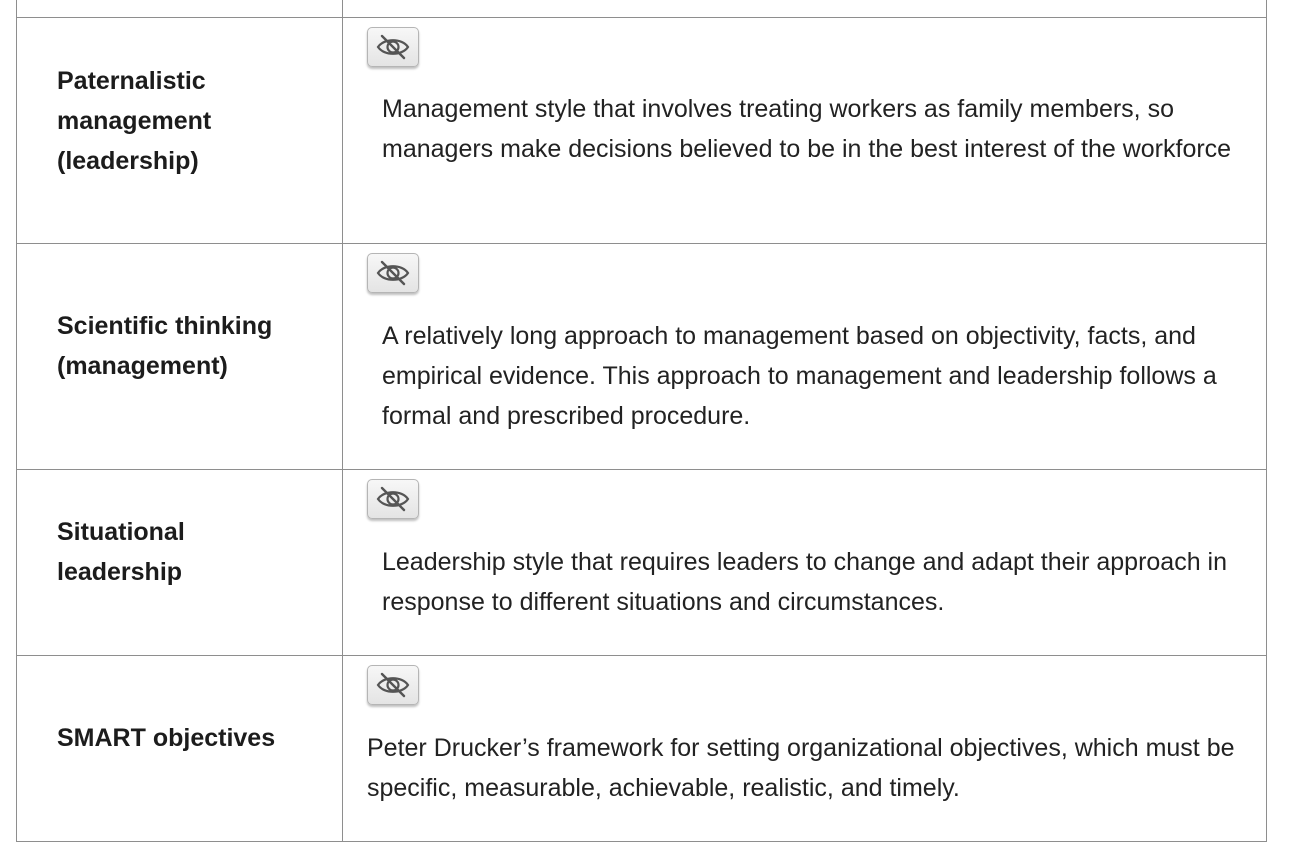 The height and width of the screenshot is (853, 1289). Describe the element at coordinates (804, 9) in the screenshot. I see `definition-cell` at that location.